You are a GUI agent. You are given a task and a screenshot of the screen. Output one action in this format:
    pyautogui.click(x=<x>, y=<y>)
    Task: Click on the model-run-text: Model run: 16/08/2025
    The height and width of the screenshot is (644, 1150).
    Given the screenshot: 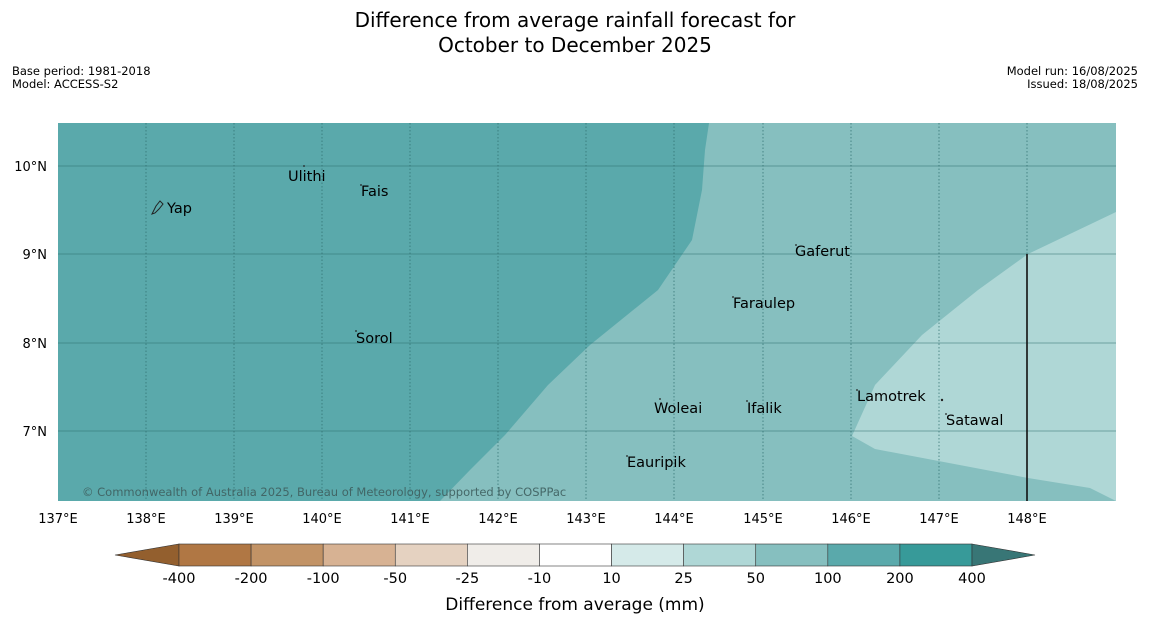 What is the action you would take?
    pyautogui.click(x=1072, y=71)
    